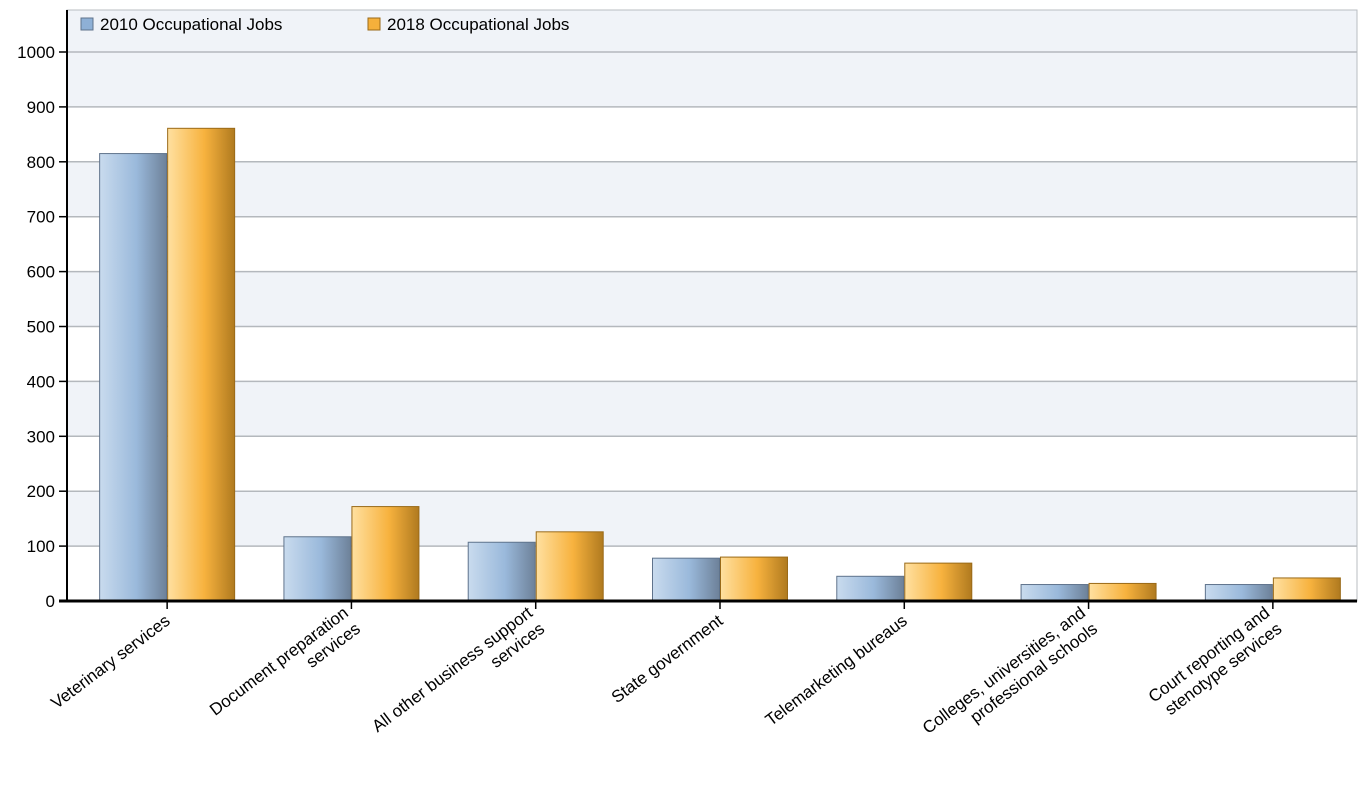 The image size is (1365, 796). What do you see at coordinates (41, 381) in the screenshot?
I see `y-tick-label: 400` at bounding box center [41, 381].